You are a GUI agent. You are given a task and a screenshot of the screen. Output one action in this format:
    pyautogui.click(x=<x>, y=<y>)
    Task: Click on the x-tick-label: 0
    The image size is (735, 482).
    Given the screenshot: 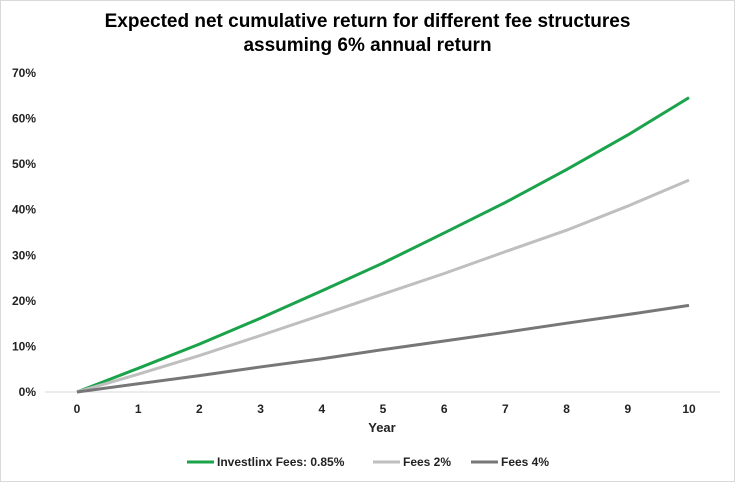 What is the action you would take?
    pyautogui.click(x=77, y=409)
    